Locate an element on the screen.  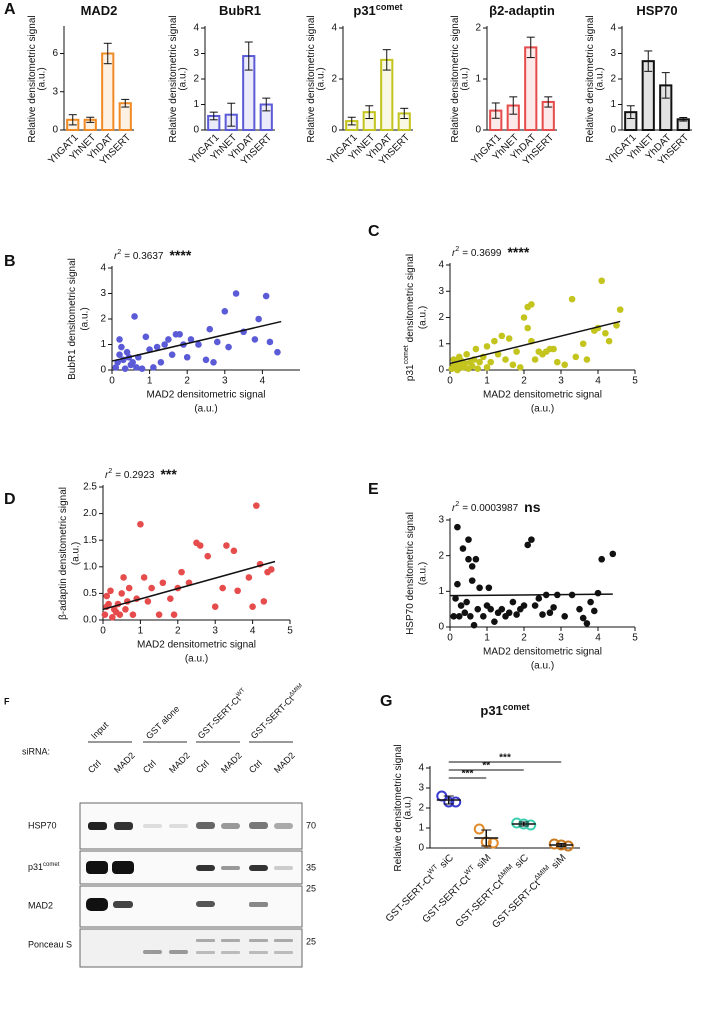
panel-letter: G is located at coordinates (386, 701).